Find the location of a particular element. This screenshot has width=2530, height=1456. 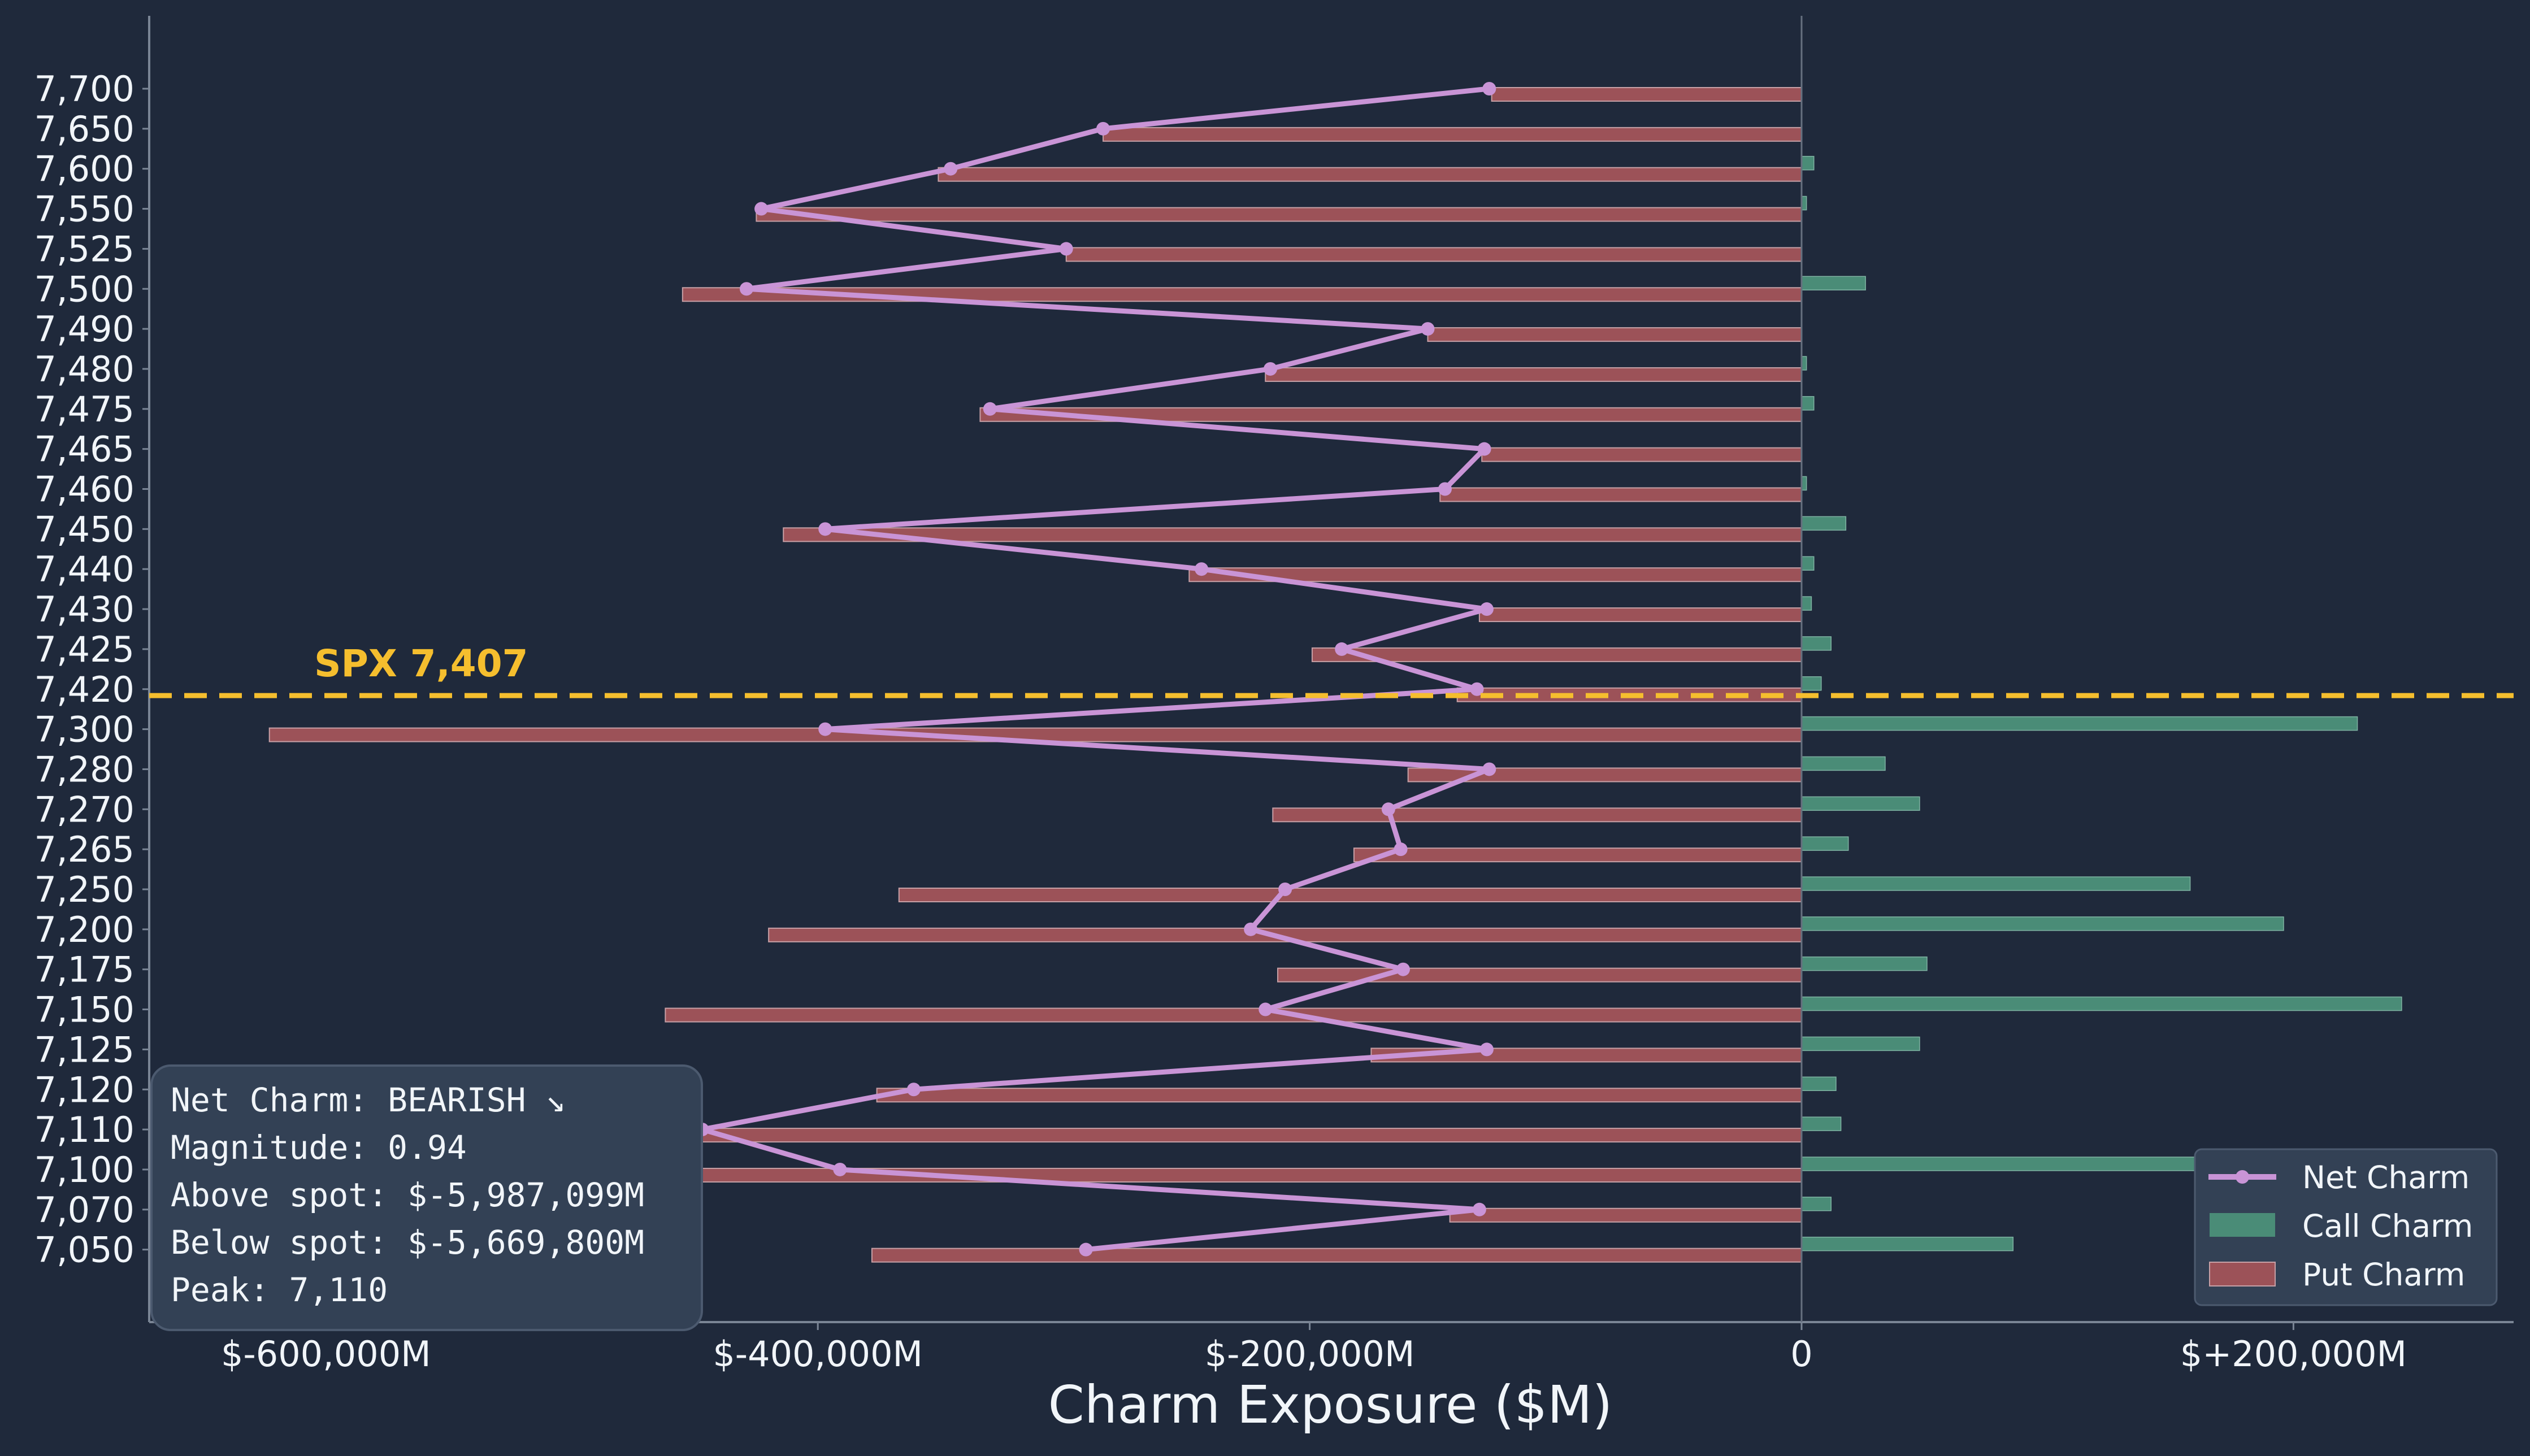

legend-call-charm-swatch is located at coordinates (2242, 1225).